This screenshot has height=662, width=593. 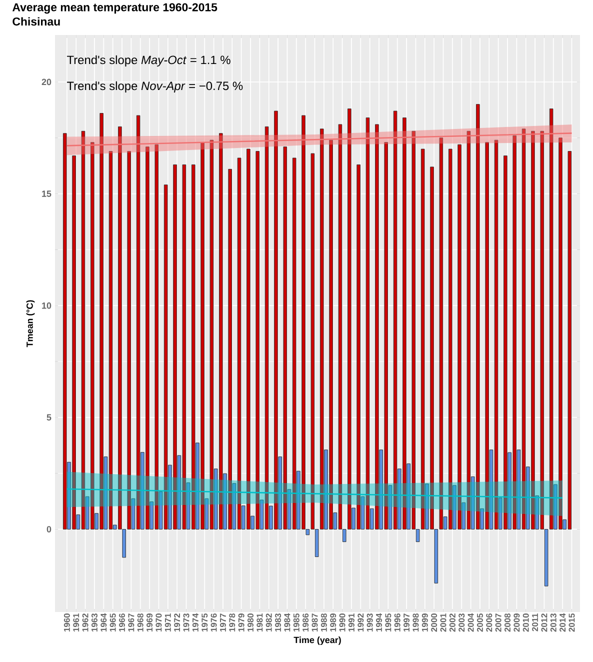 What do you see at coordinates (232, 622) in the screenshot?
I see `x-tick-label: 1978` at bounding box center [232, 622].